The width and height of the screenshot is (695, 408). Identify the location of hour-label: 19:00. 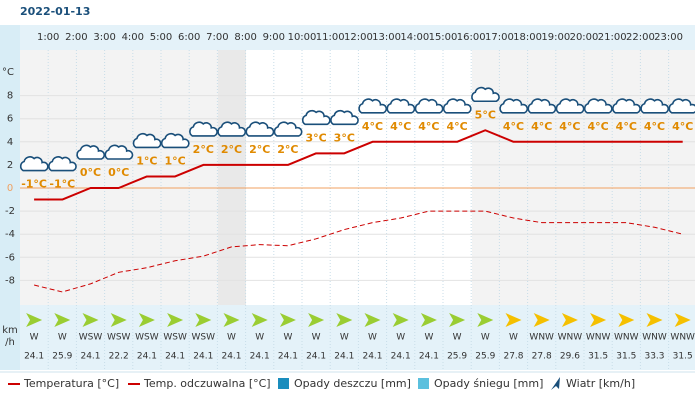
(555, 37).